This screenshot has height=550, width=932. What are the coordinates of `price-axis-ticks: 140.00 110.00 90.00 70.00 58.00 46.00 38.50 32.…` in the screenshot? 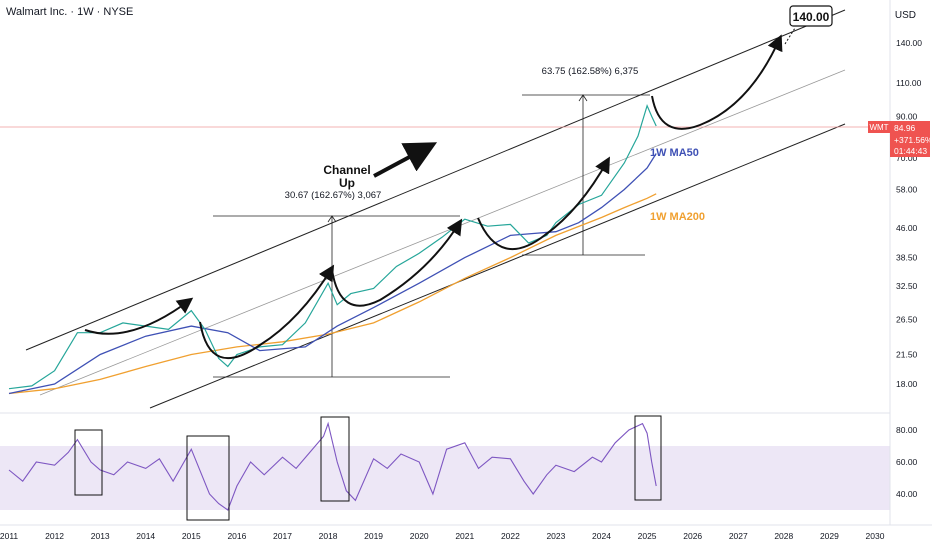 It's located at (909, 213).